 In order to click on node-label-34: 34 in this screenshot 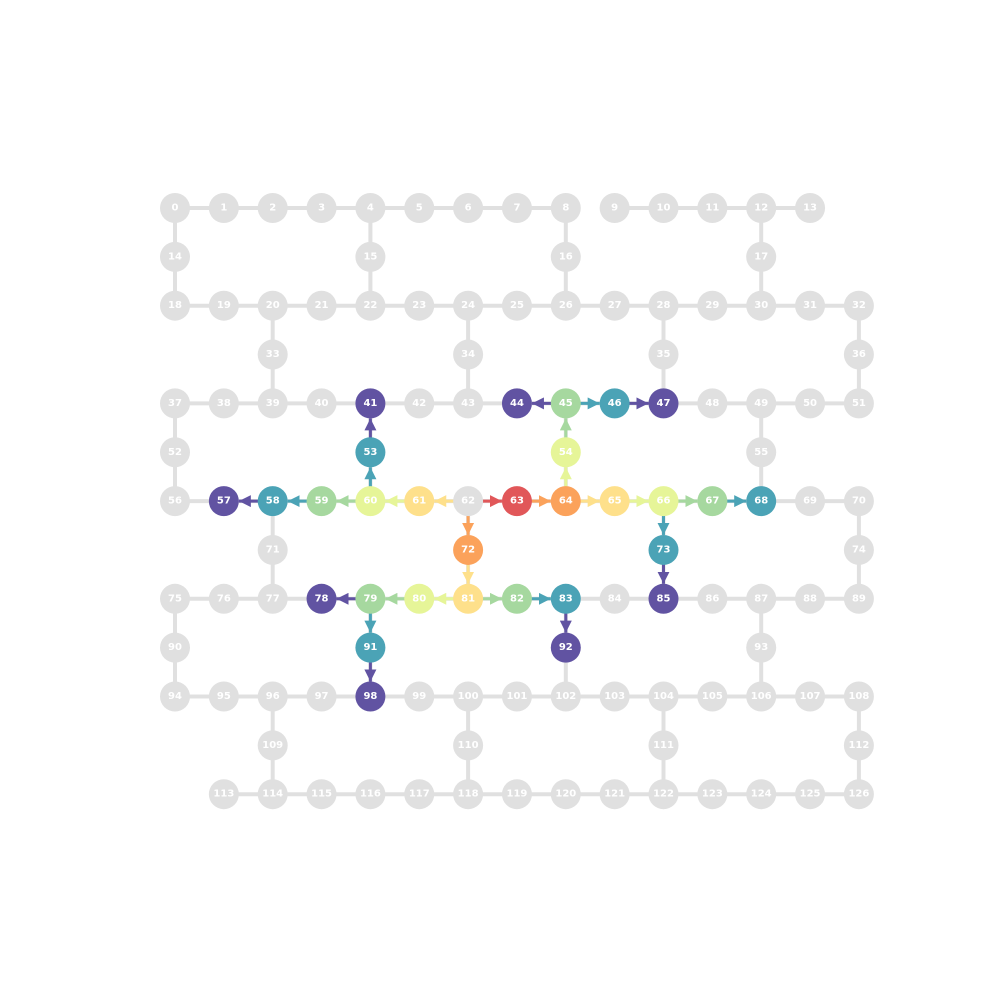, I will do `click(468, 354)`.